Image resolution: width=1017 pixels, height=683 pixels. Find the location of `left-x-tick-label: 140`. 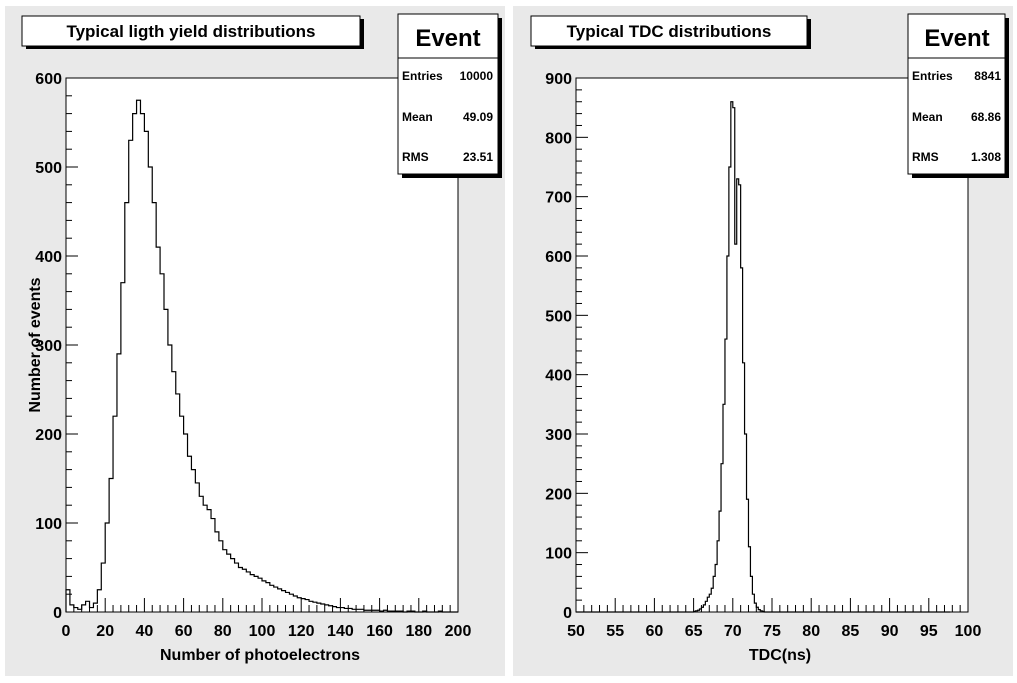

left-x-tick-label: 140 is located at coordinates (340, 631).